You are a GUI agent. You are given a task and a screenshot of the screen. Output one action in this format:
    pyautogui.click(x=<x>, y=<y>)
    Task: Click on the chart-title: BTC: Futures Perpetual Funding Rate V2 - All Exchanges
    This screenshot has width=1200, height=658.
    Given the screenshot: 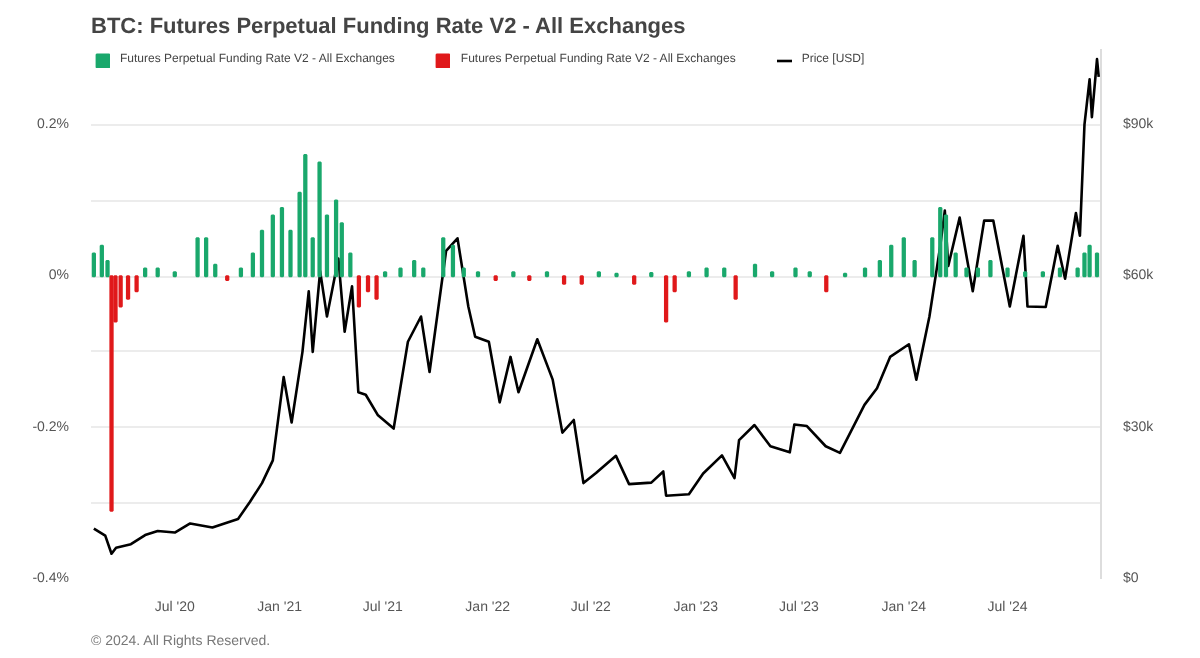 What is the action you would take?
    pyautogui.click(x=388, y=27)
    